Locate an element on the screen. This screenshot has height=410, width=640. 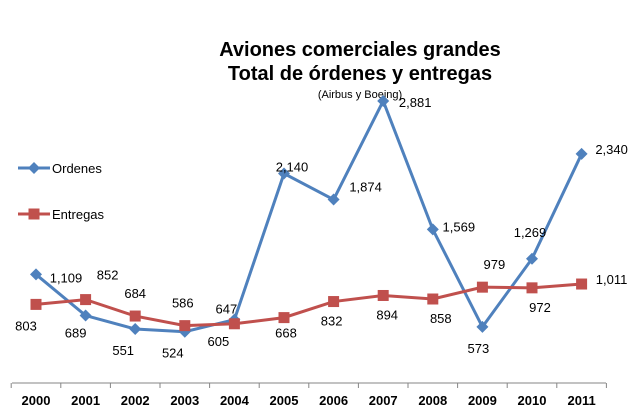
x-tick-label: 2007 is located at coordinates (383, 400).